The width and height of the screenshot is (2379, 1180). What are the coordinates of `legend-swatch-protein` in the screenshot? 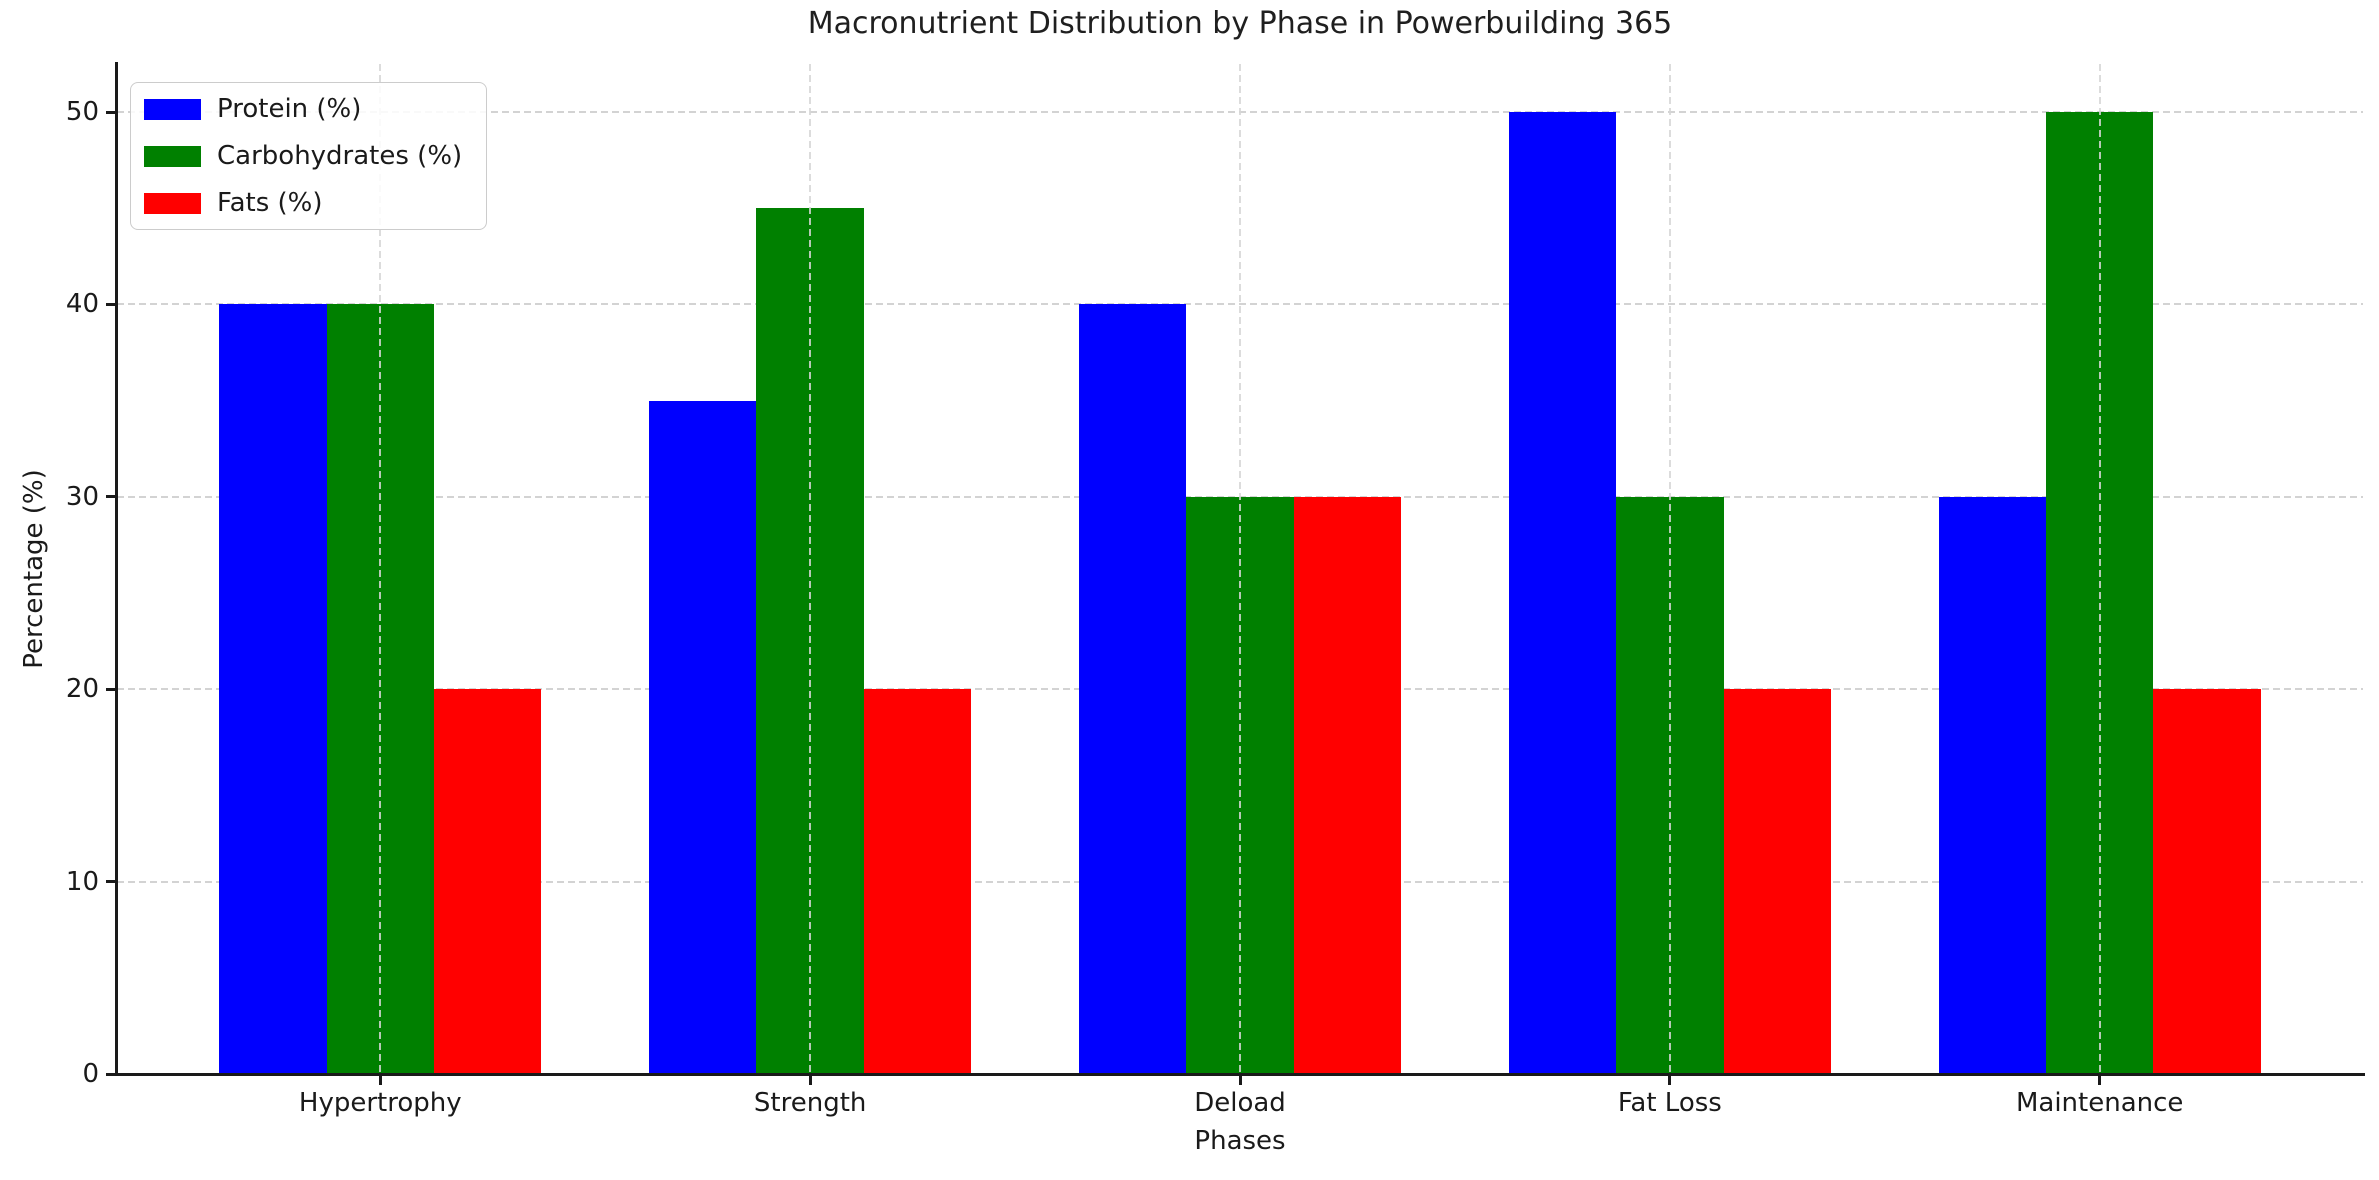 It's located at (172, 109).